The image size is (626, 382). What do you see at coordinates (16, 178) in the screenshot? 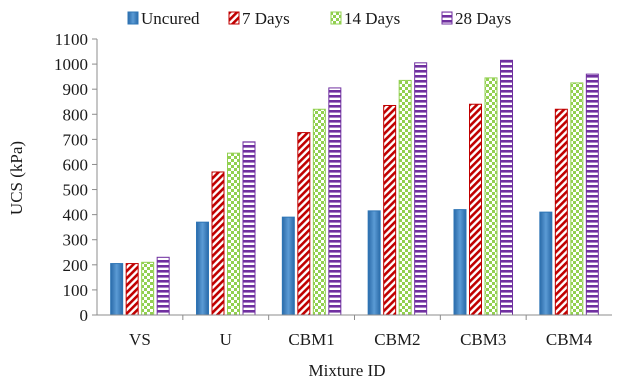
I see `y-axis-title: UCS (kPa)` at bounding box center [16, 178].